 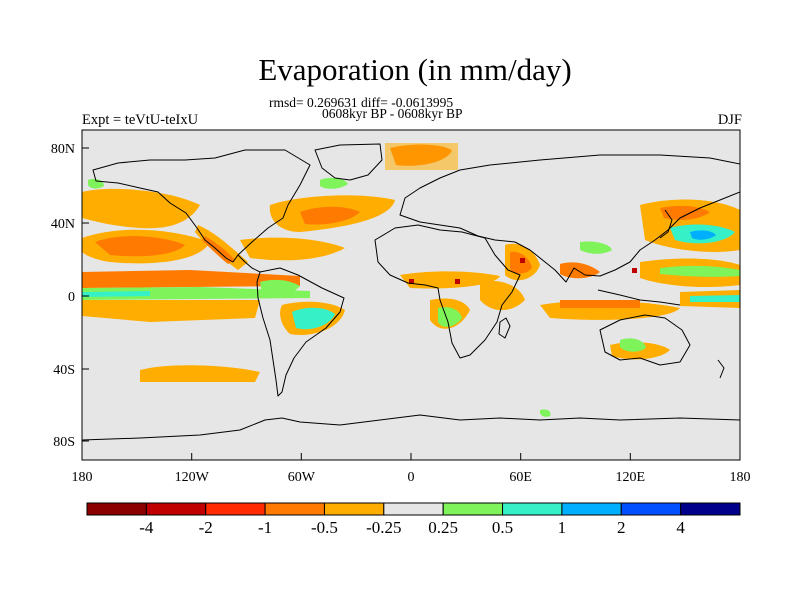 What do you see at coordinates (146, 527) in the screenshot?
I see `colorbar-label: -4` at bounding box center [146, 527].